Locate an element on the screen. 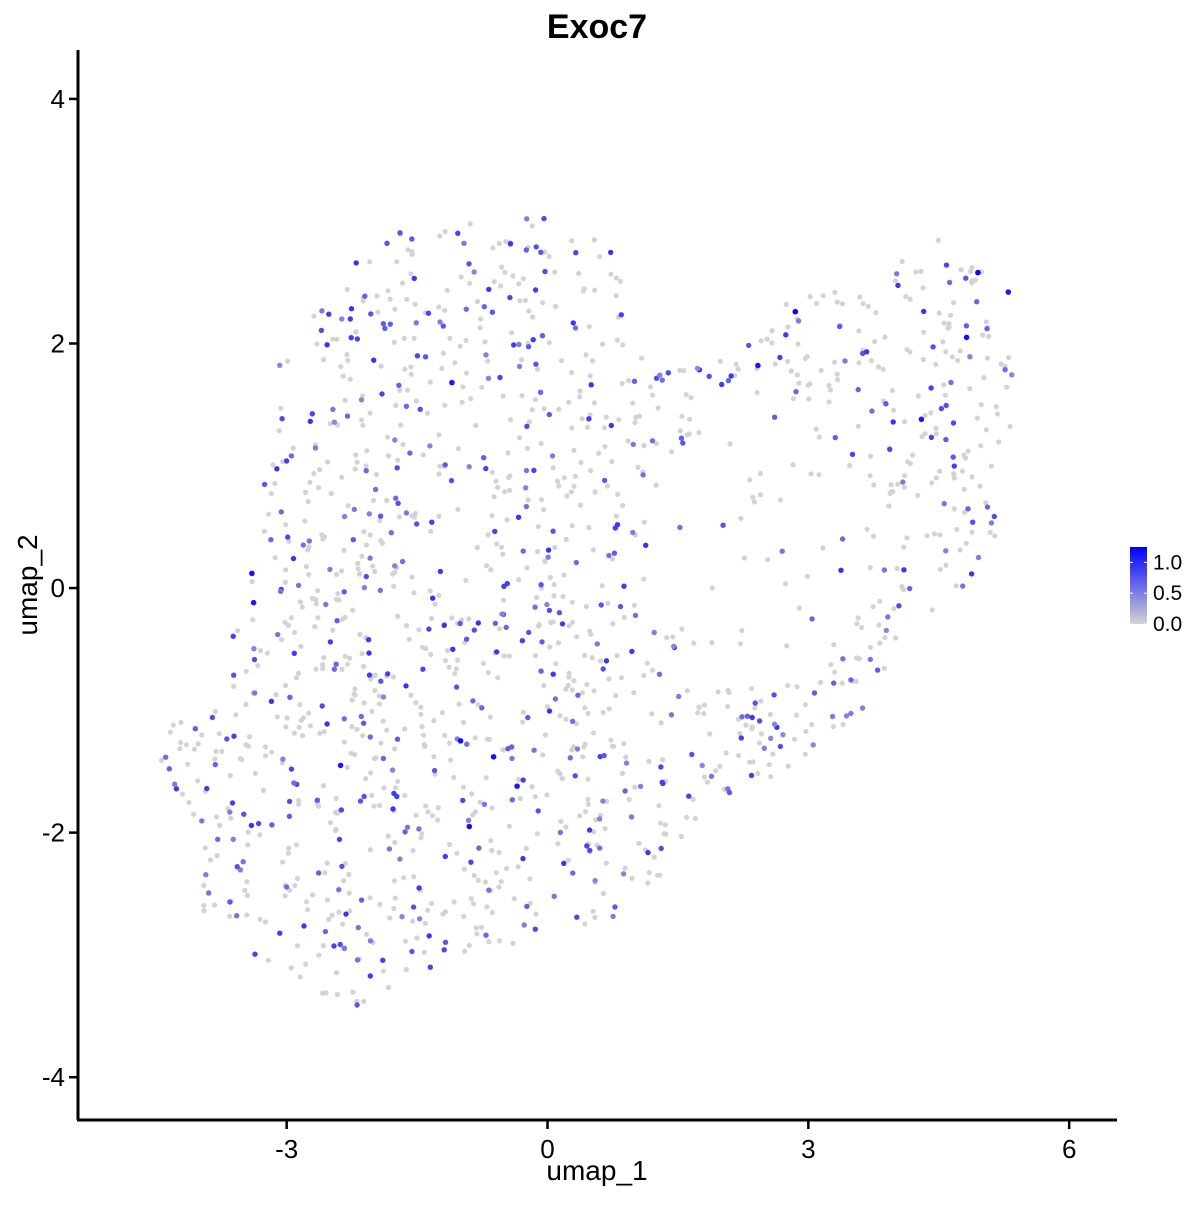  color-legend: 0.0 0.5 1.0 is located at coordinates (1156, 591).